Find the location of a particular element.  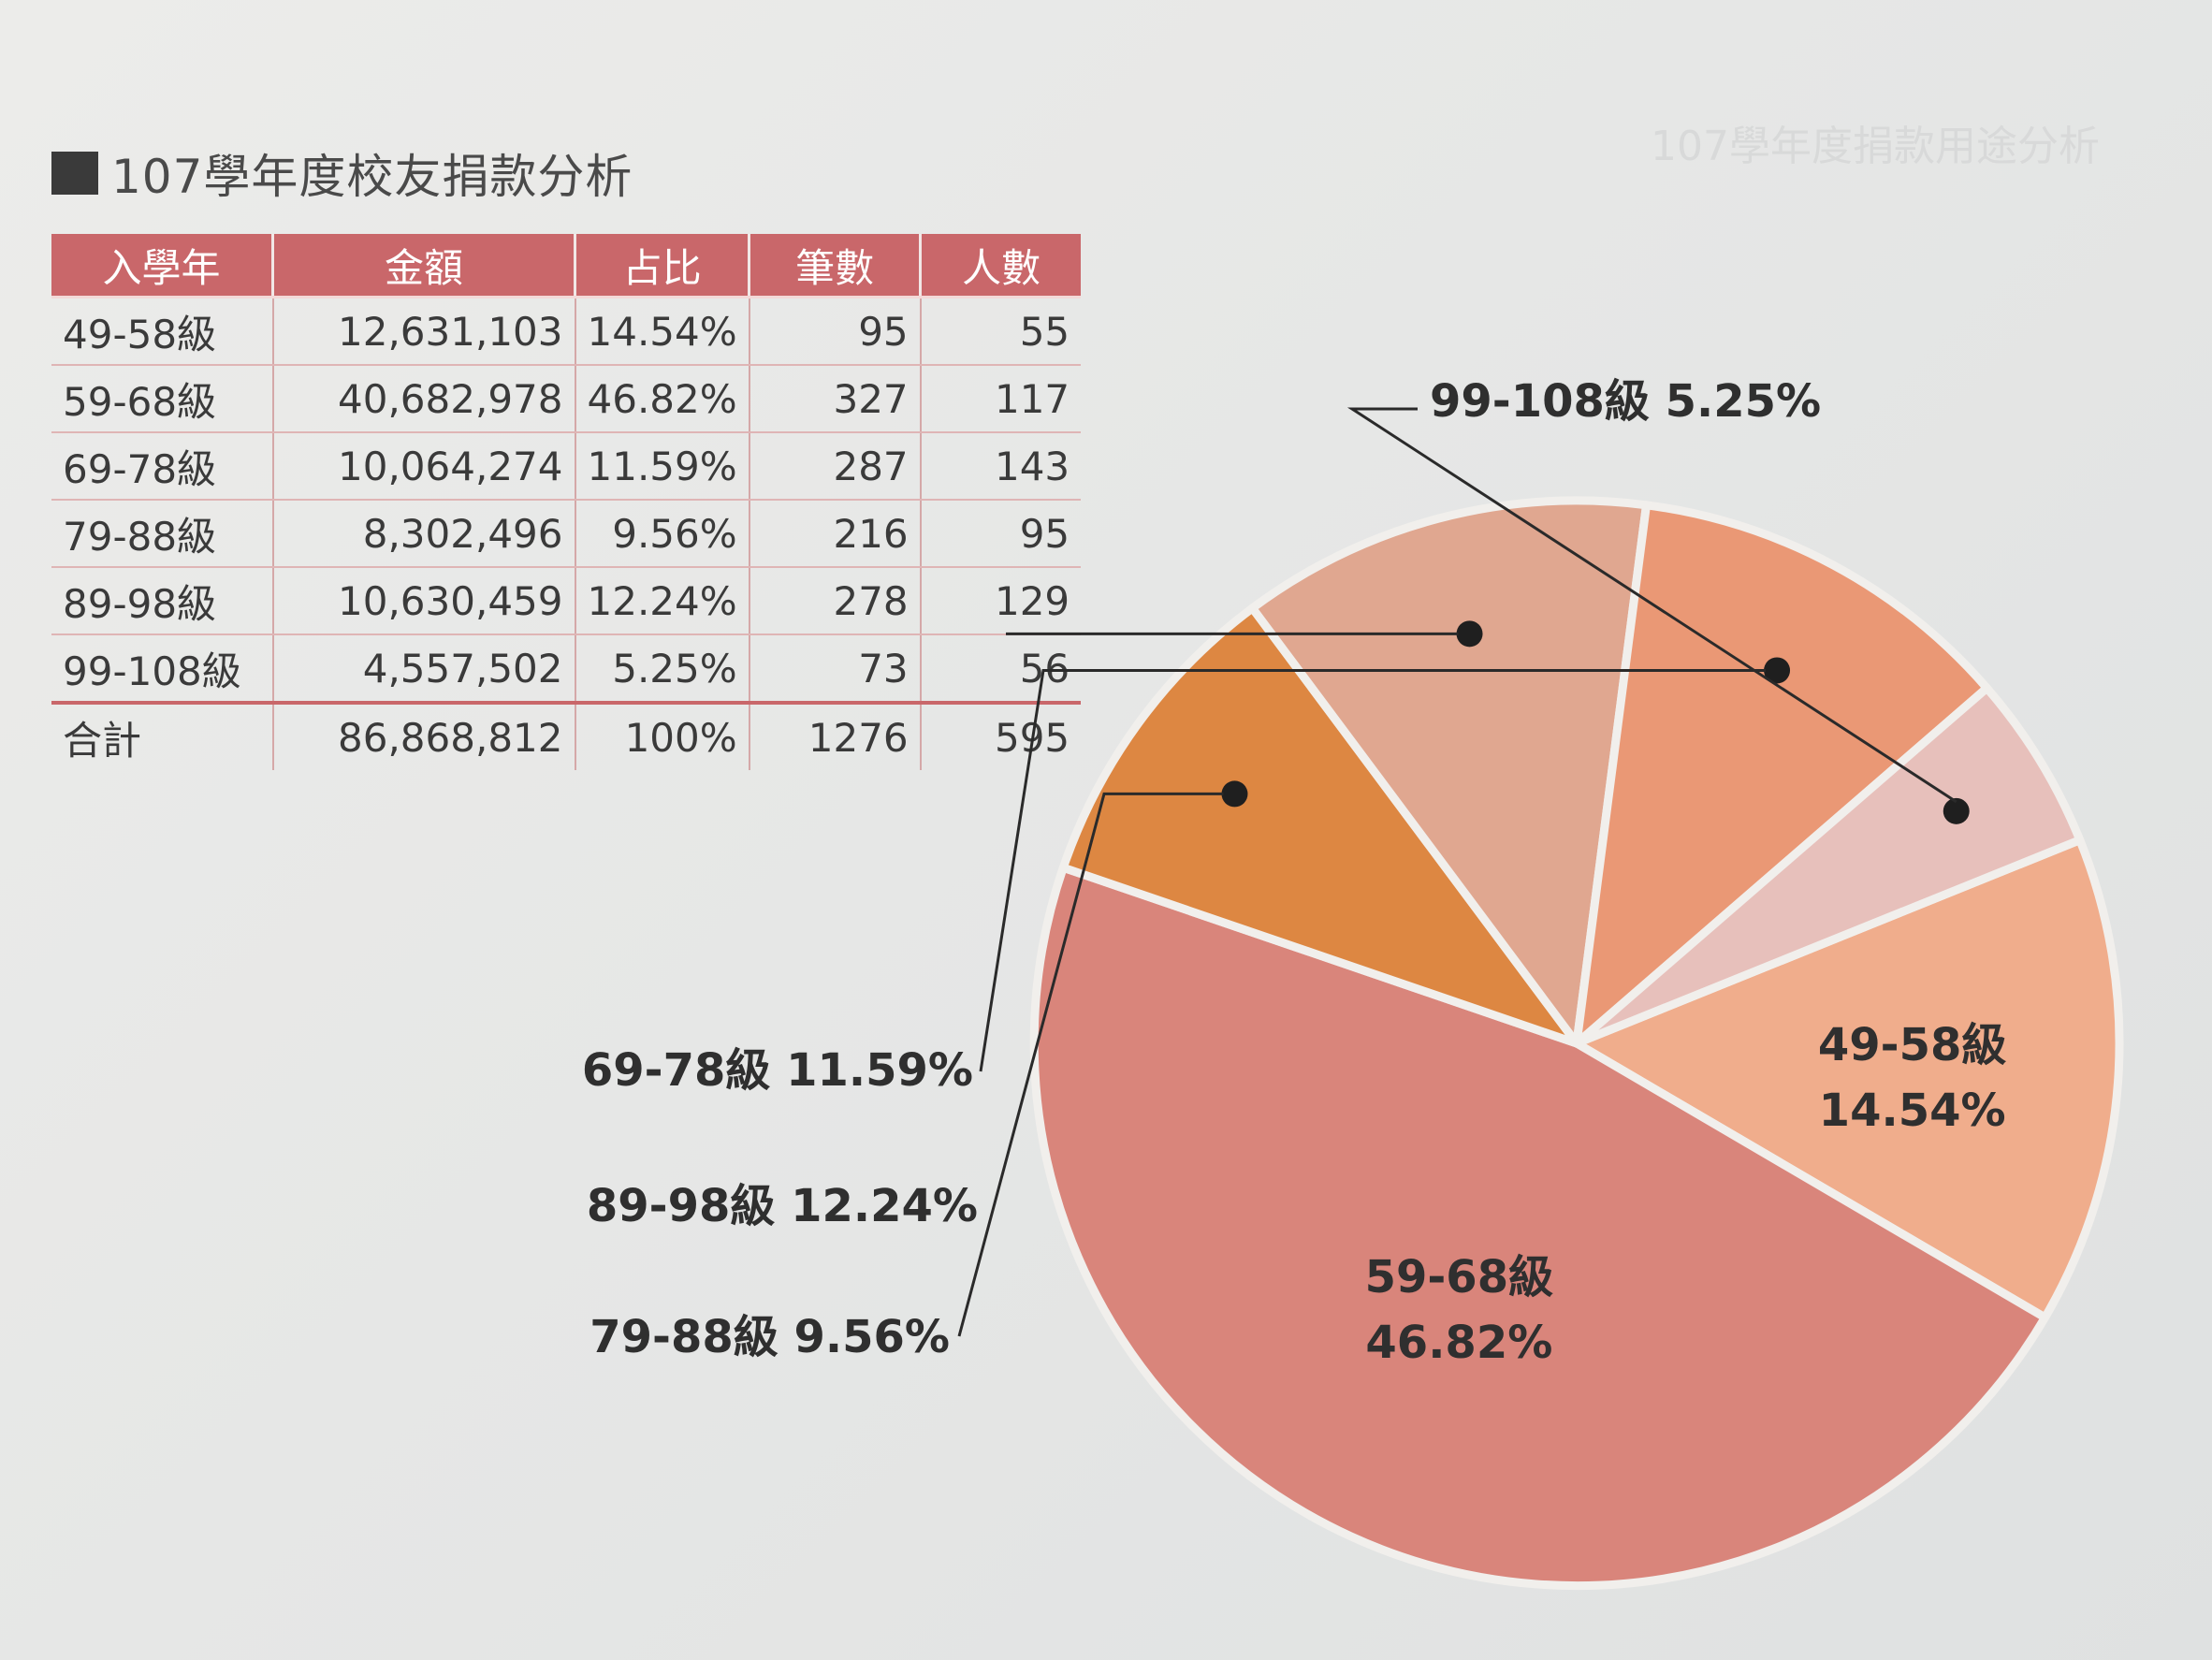

table-header-row: 入學年 金額 占比 筆數 人數 is located at coordinates (566, 266).